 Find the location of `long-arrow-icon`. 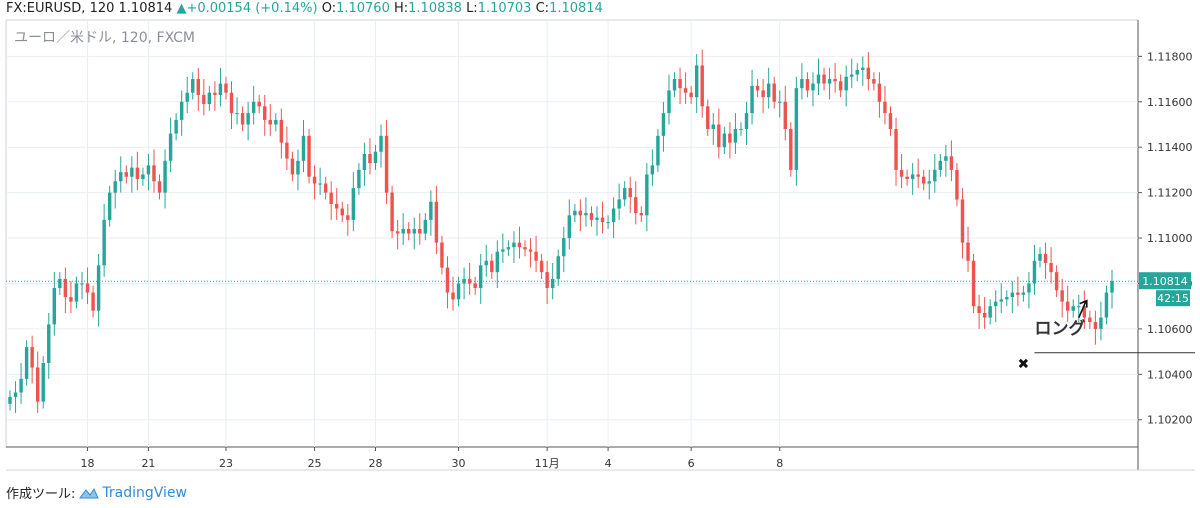

long-arrow-icon is located at coordinates (1082, 309).